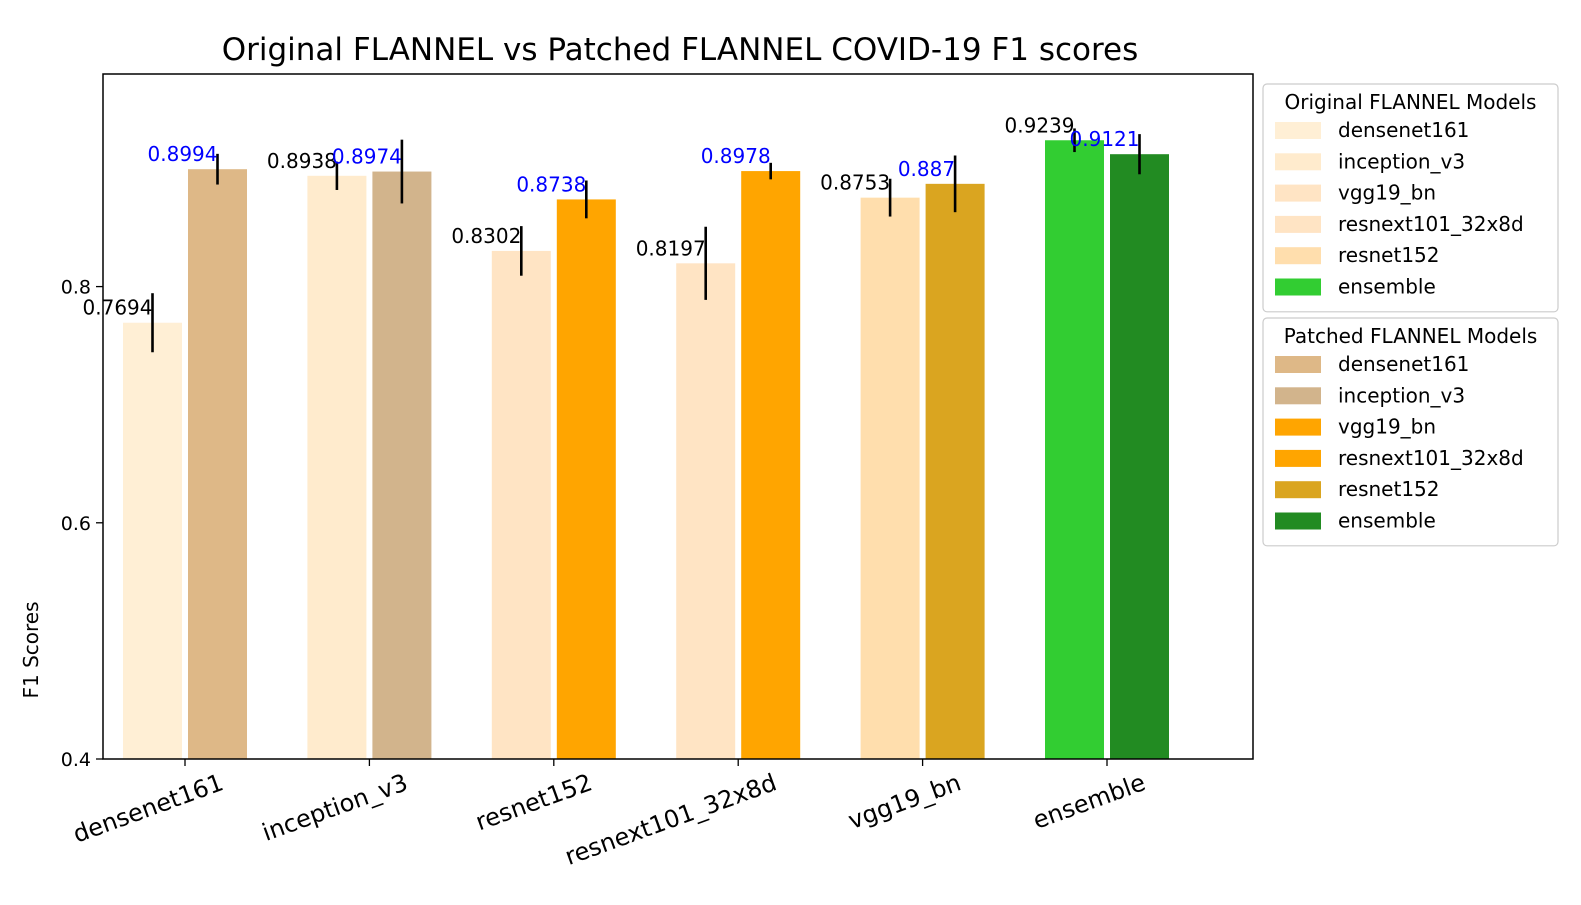 This screenshot has width=1581, height=905. I want to click on y-tick-label: 0.4, so click(76, 760).